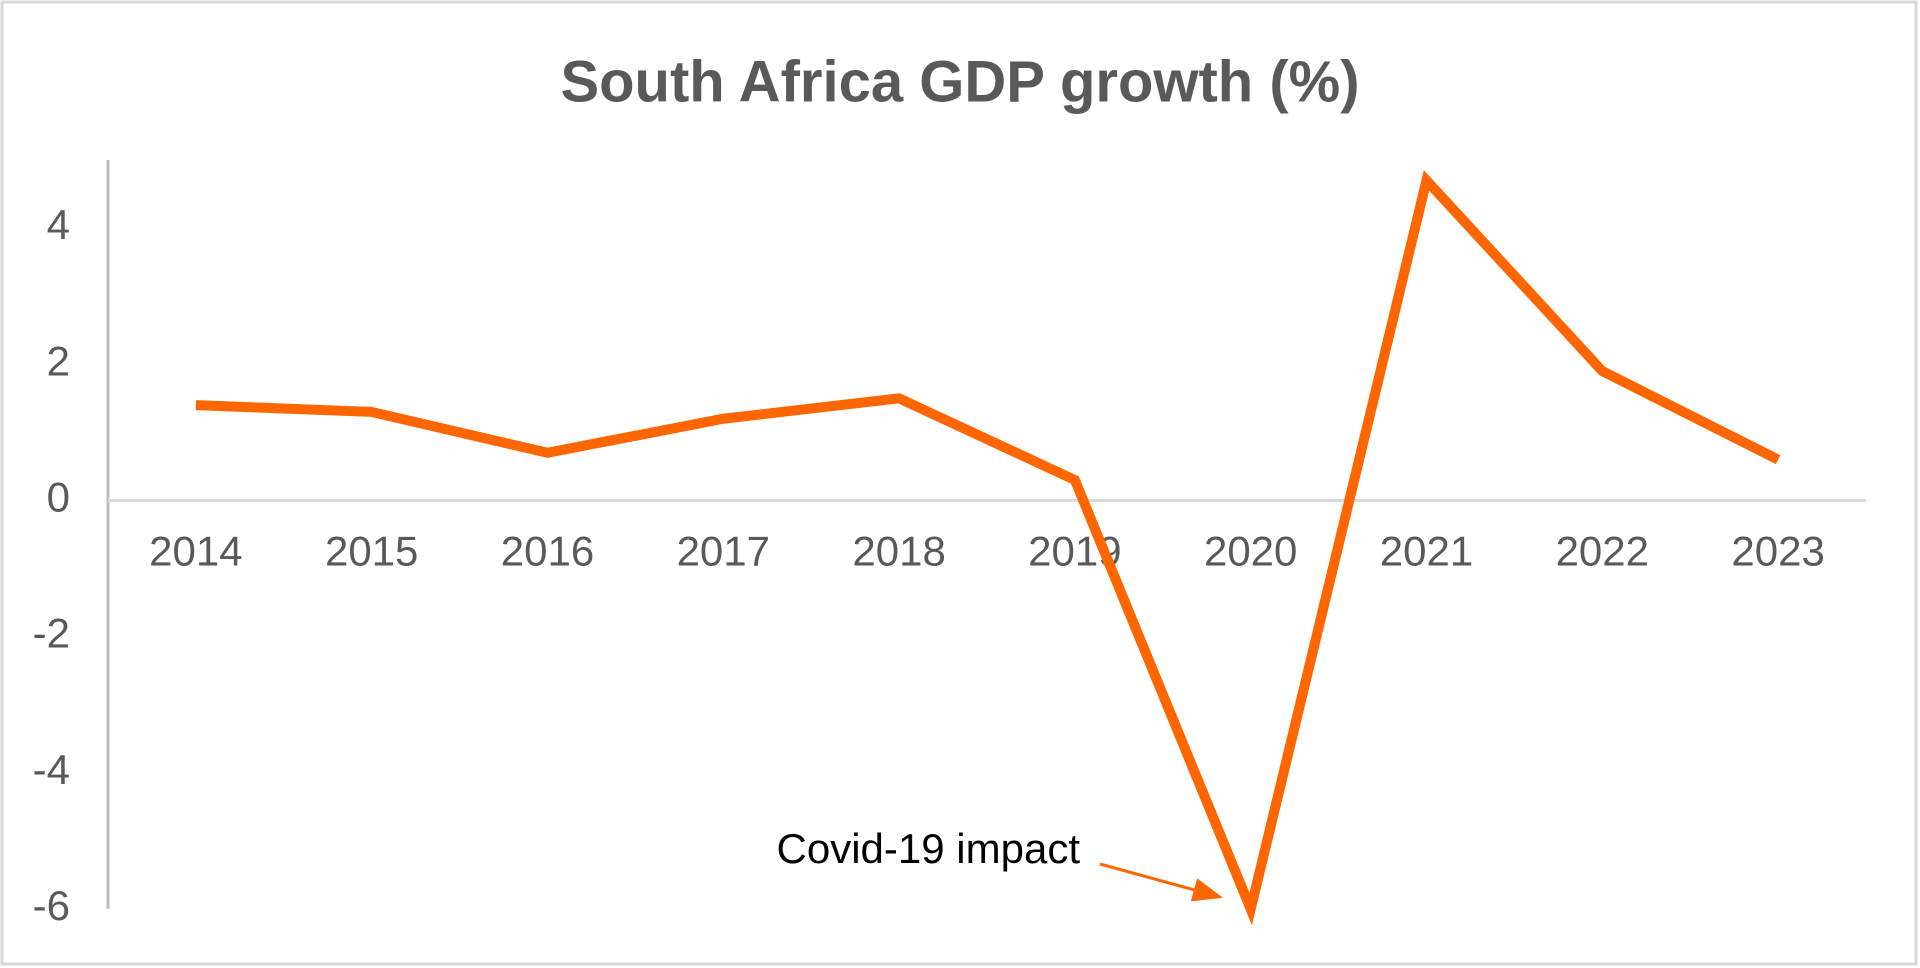 The width and height of the screenshot is (1920, 968). I want to click on y-tick-label: 4, so click(58, 224).